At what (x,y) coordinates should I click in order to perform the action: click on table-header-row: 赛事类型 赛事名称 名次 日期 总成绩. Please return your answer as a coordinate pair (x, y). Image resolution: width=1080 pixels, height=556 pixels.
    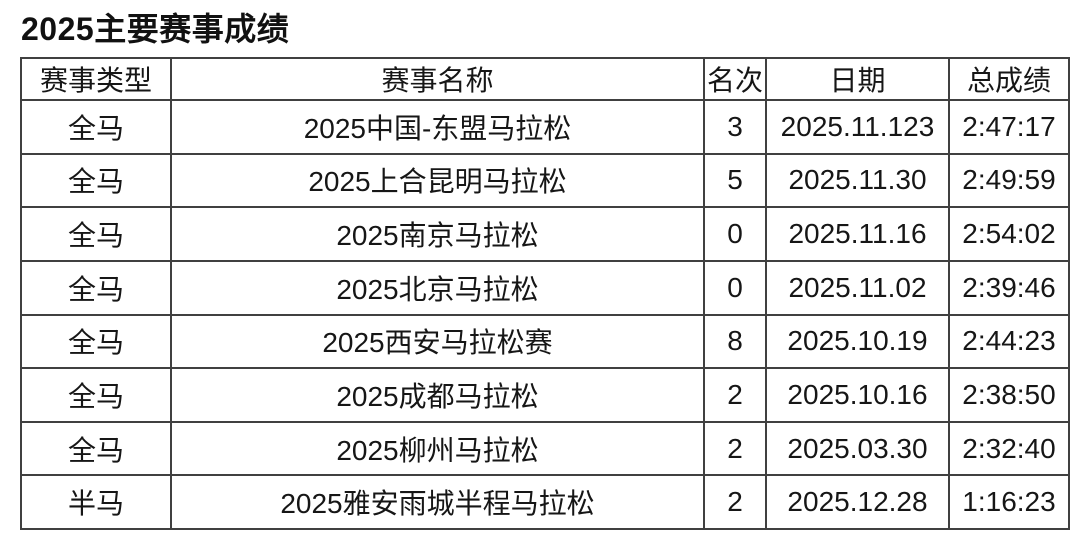
    Looking at the image, I should click on (545, 79).